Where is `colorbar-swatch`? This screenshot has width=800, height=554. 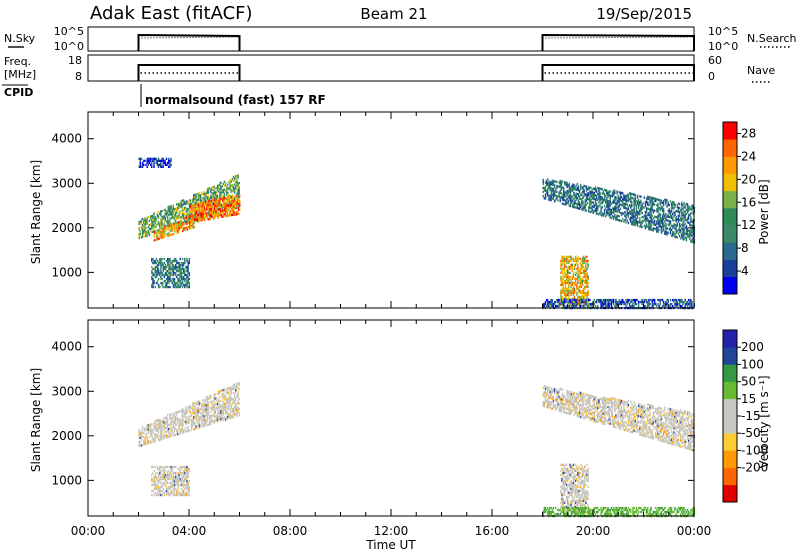
colorbar-swatch is located at coordinates (730, 285).